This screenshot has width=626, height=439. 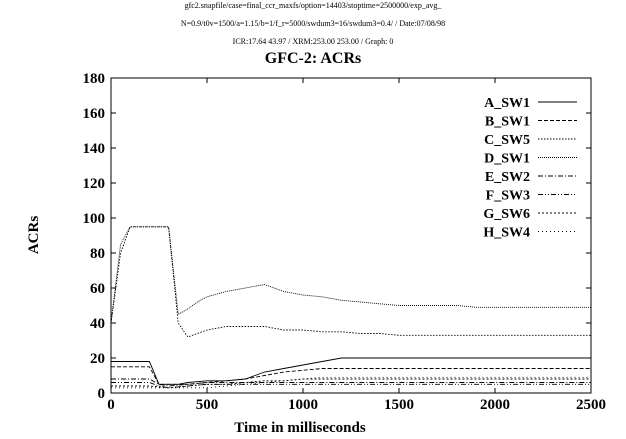 I want to click on x-axis-label: Time in milliseconds, so click(x=300, y=428).